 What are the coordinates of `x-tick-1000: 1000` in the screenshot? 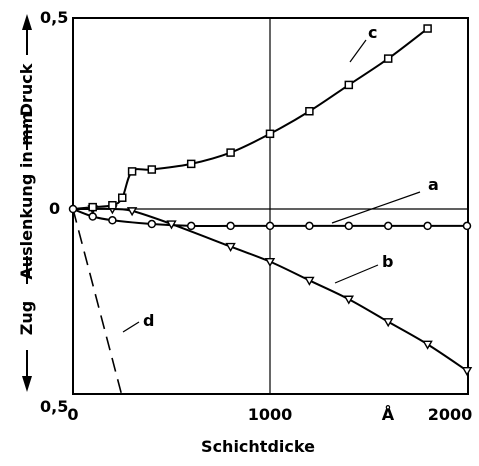 It's located at (270, 414).